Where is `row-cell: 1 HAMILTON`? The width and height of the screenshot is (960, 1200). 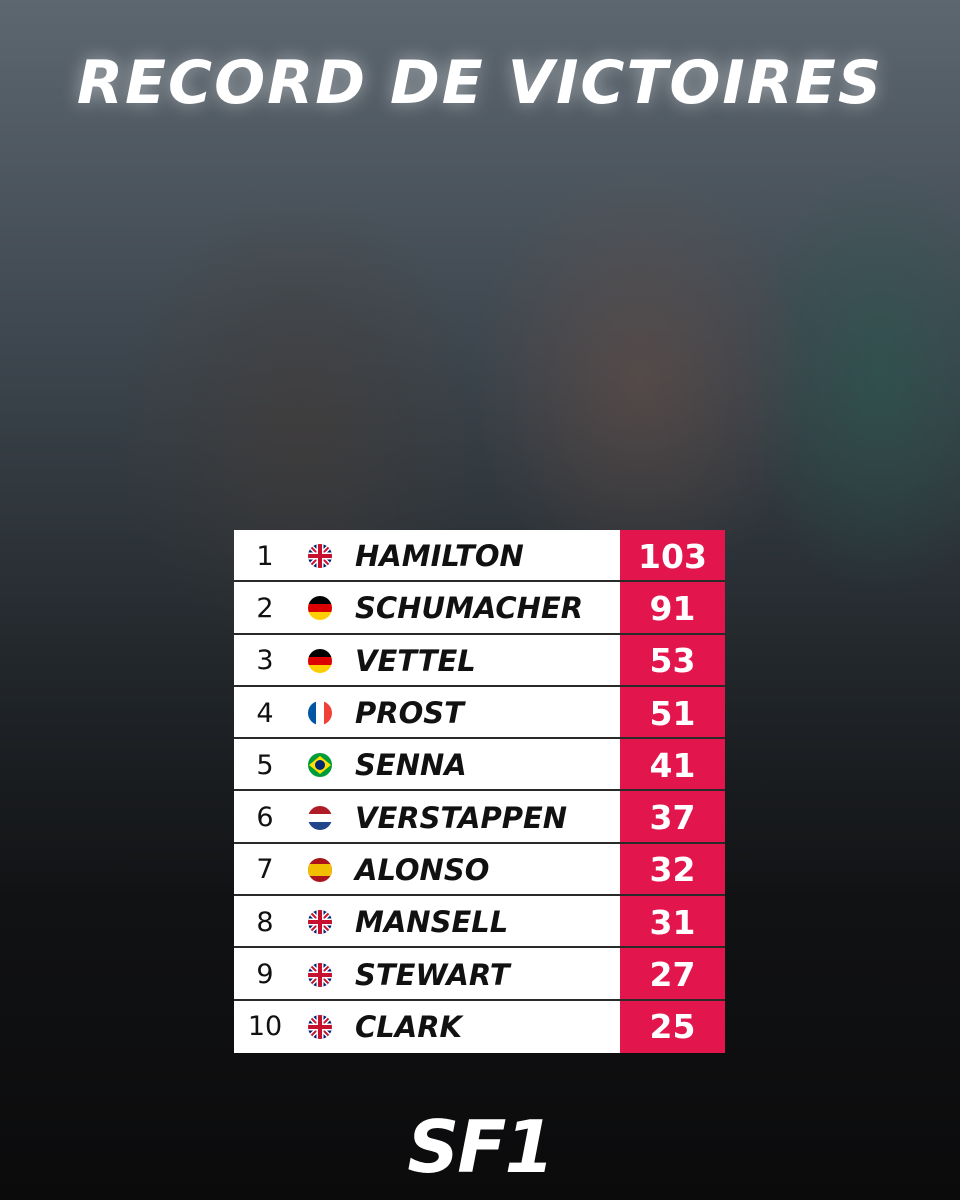 row-cell: 1 HAMILTON is located at coordinates (427, 556).